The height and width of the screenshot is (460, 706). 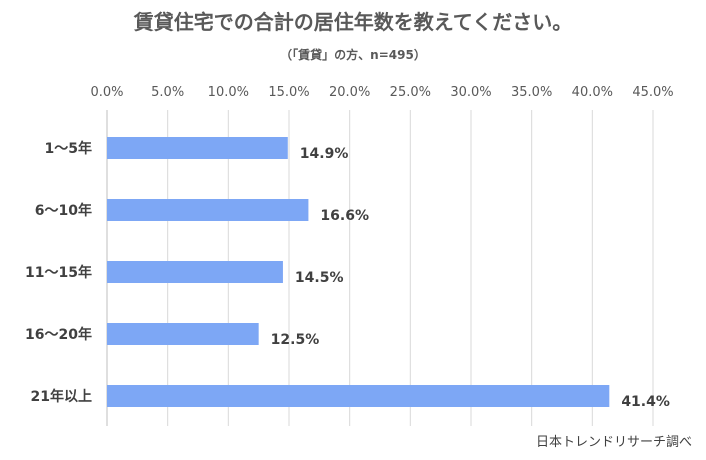 What do you see at coordinates (228, 92) in the screenshot?
I see `x-tick-label: 10.0%` at bounding box center [228, 92].